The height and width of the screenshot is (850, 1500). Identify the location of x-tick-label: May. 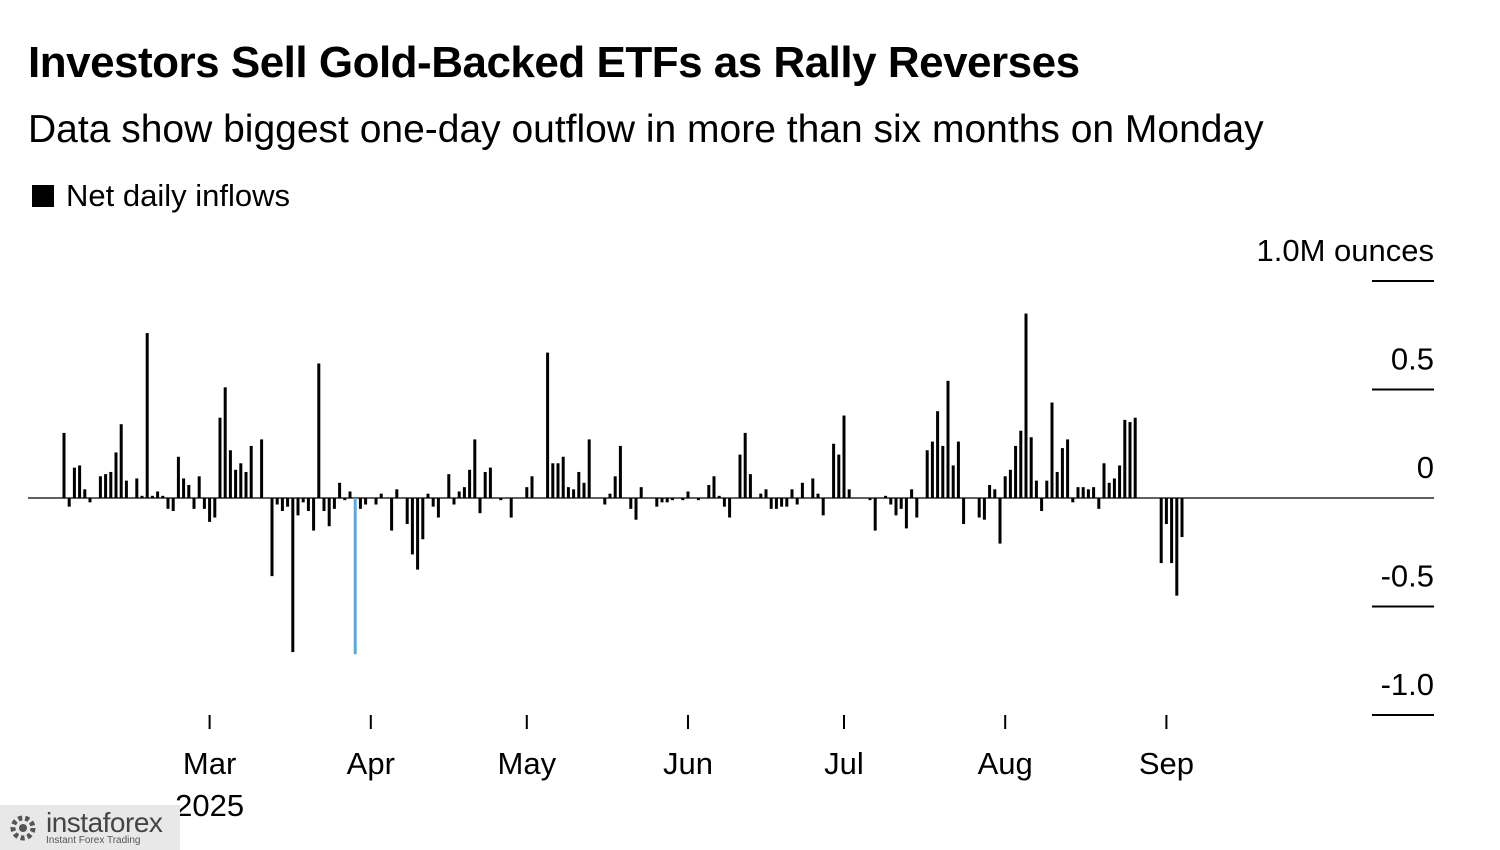
(527, 763).